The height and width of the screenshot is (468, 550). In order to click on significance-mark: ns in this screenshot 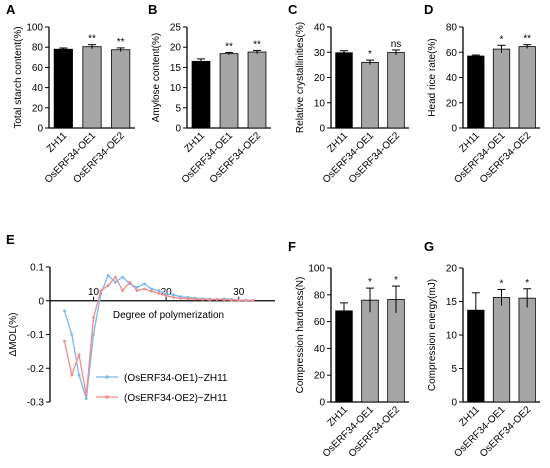, I will do `click(396, 44)`.